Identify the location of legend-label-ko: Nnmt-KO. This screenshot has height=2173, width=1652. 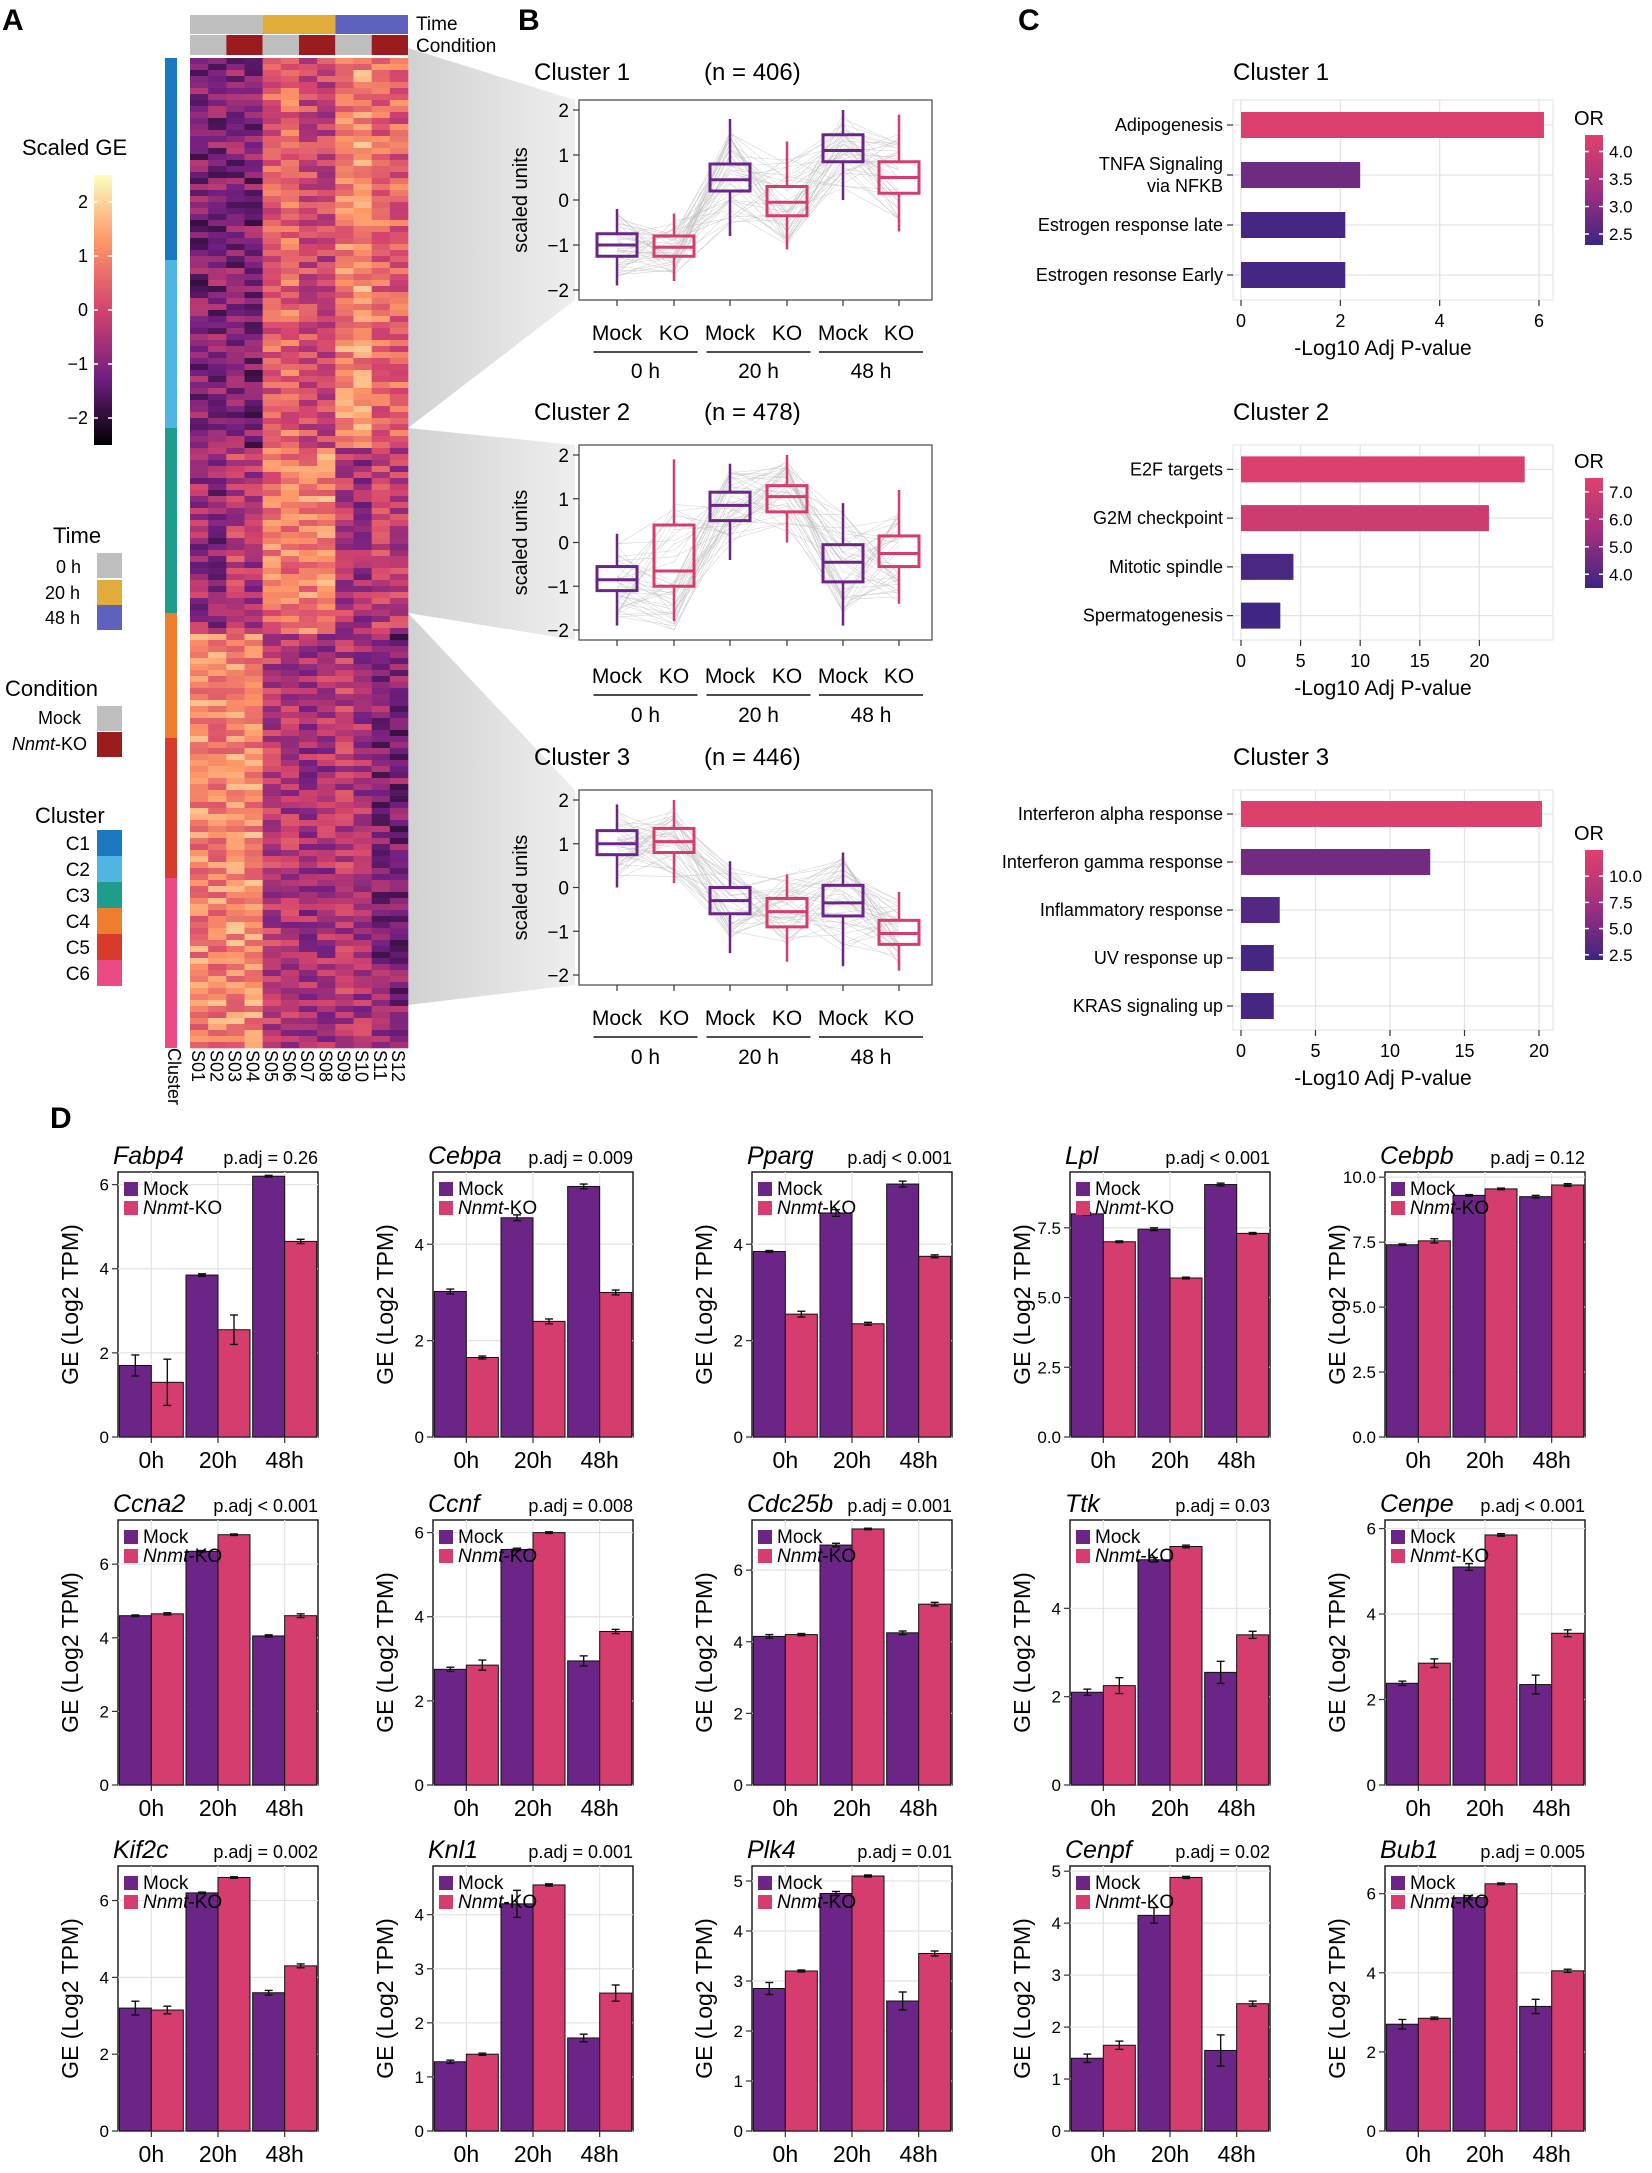
(1134, 1902).